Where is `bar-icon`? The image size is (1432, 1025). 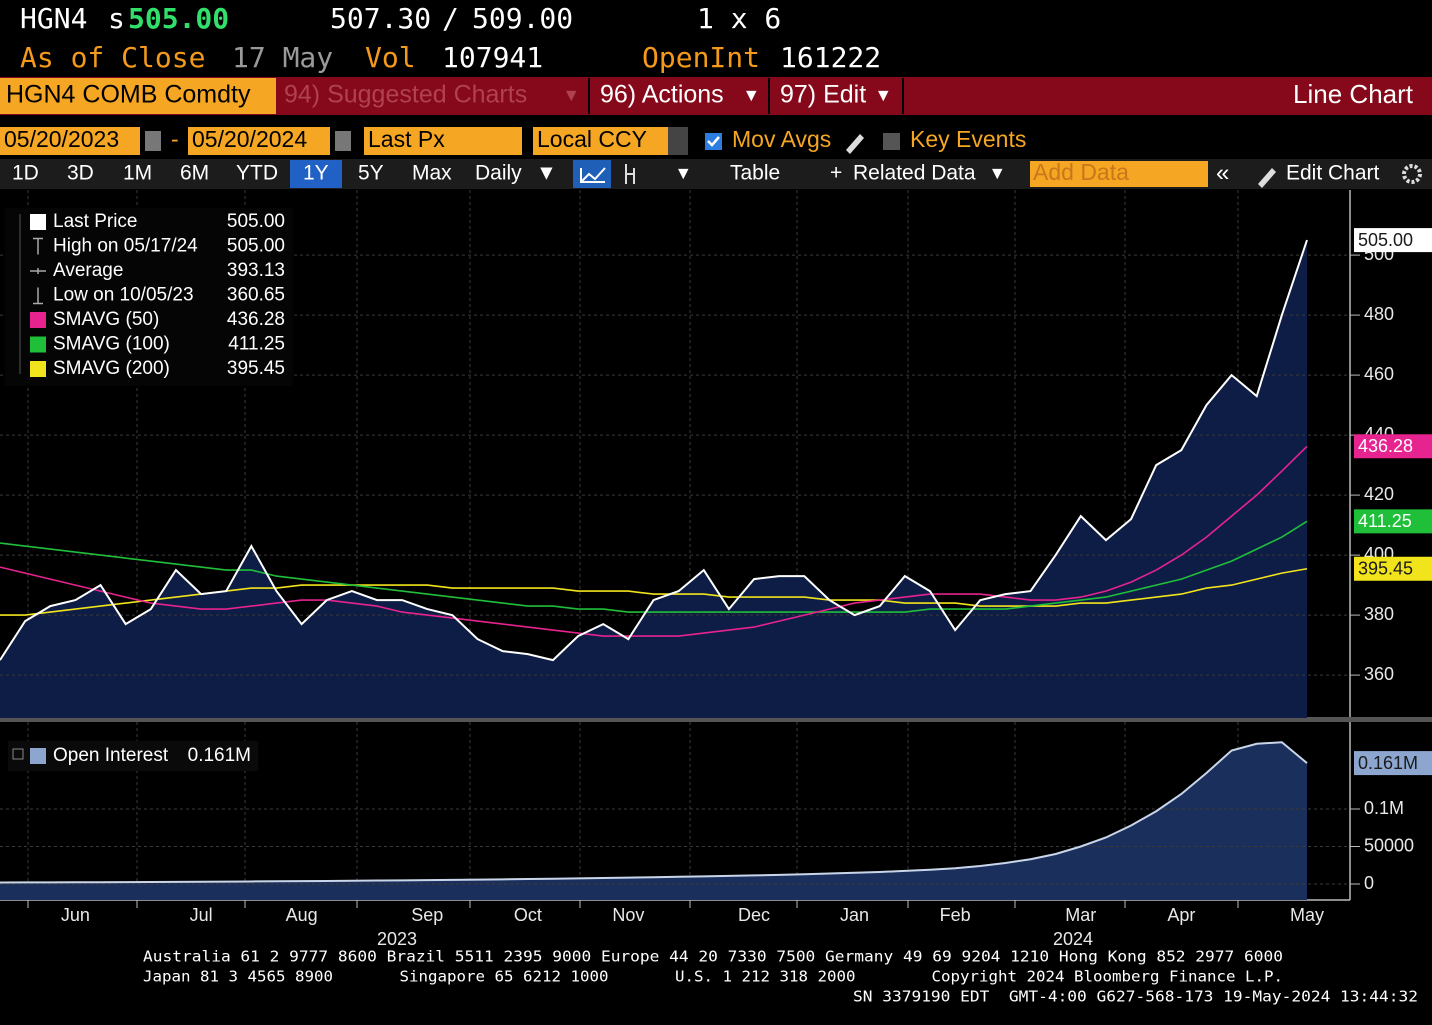
bar-icon is located at coordinates (630, 174).